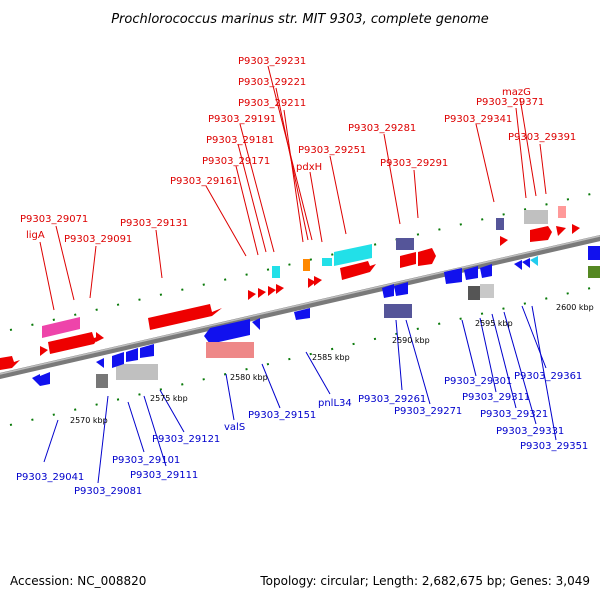  What do you see at coordinates (108, 491) in the screenshot?
I see `gene-label: P9303_29081` at bounding box center [108, 491].